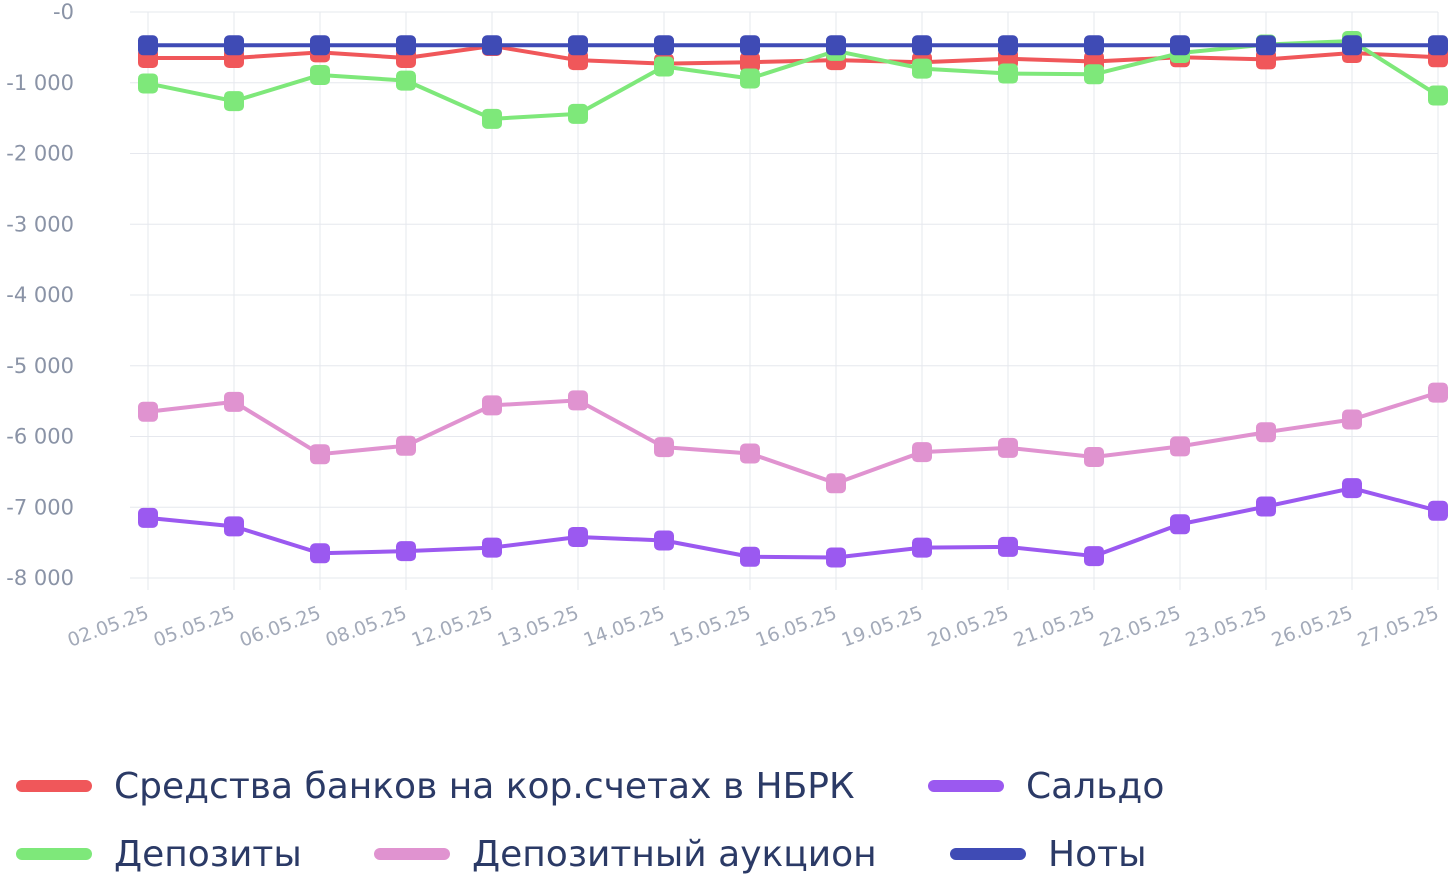 Image resolution: width=1456 pixels, height=884 pixels. Describe the element at coordinates (1226, 627) in the screenshot. I see `x-tick-label: 23.05.25` at that location.